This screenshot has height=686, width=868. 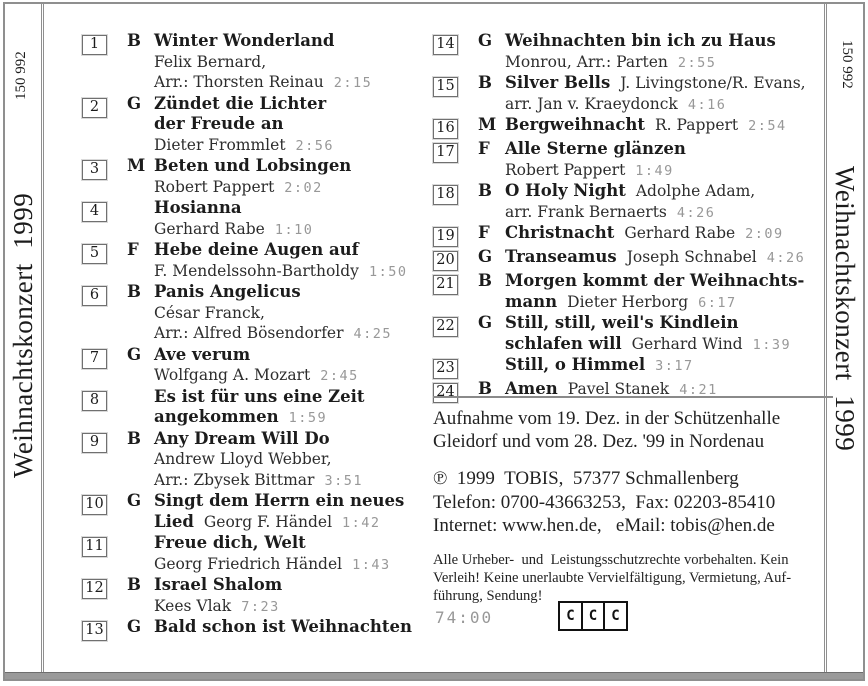 What do you see at coordinates (220, 144) in the screenshot?
I see `track-credit: Dieter Frommlet` at bounding box center [220, 144].